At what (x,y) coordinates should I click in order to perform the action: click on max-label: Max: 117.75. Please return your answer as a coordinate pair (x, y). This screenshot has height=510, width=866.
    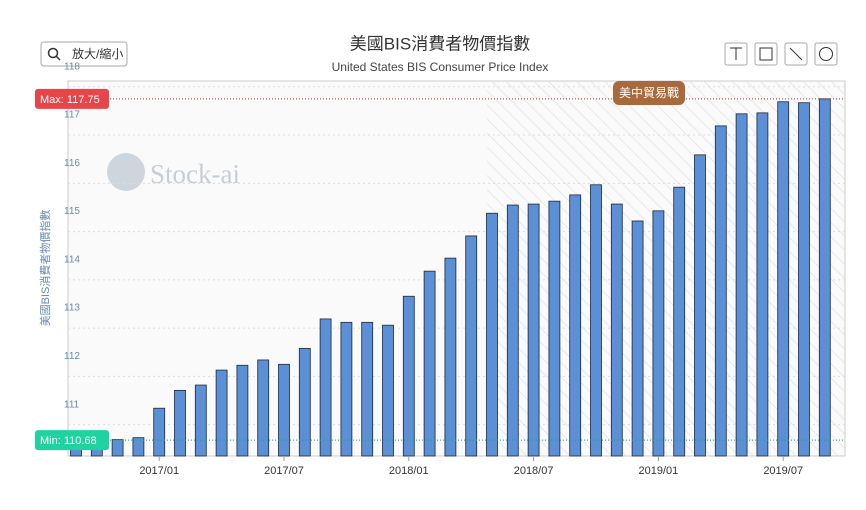
    Looking at the image, I should click on (70, 100).